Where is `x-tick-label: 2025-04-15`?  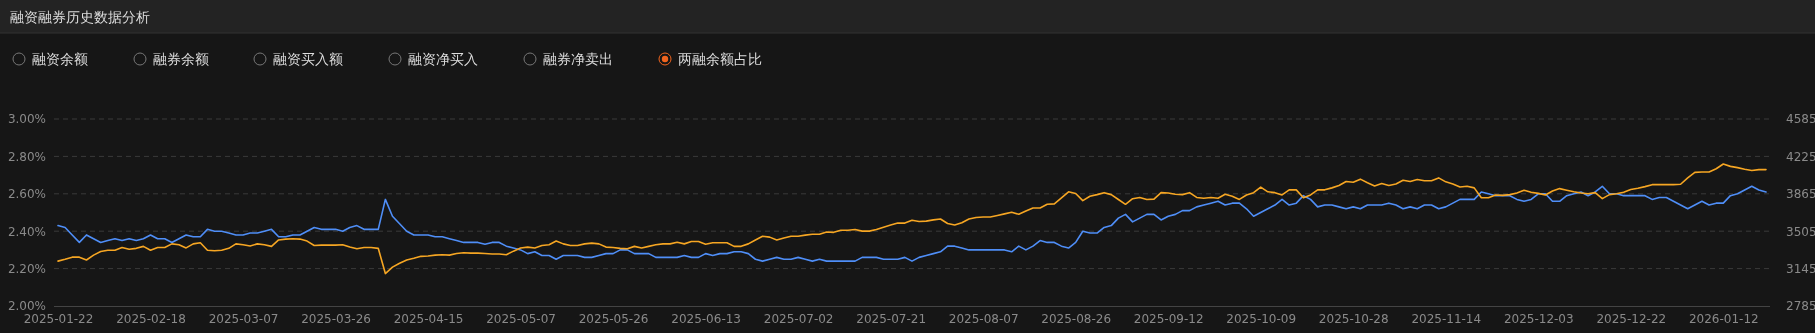 x-tick-label: 2025-04-15 is located at coordinates (428, 318).